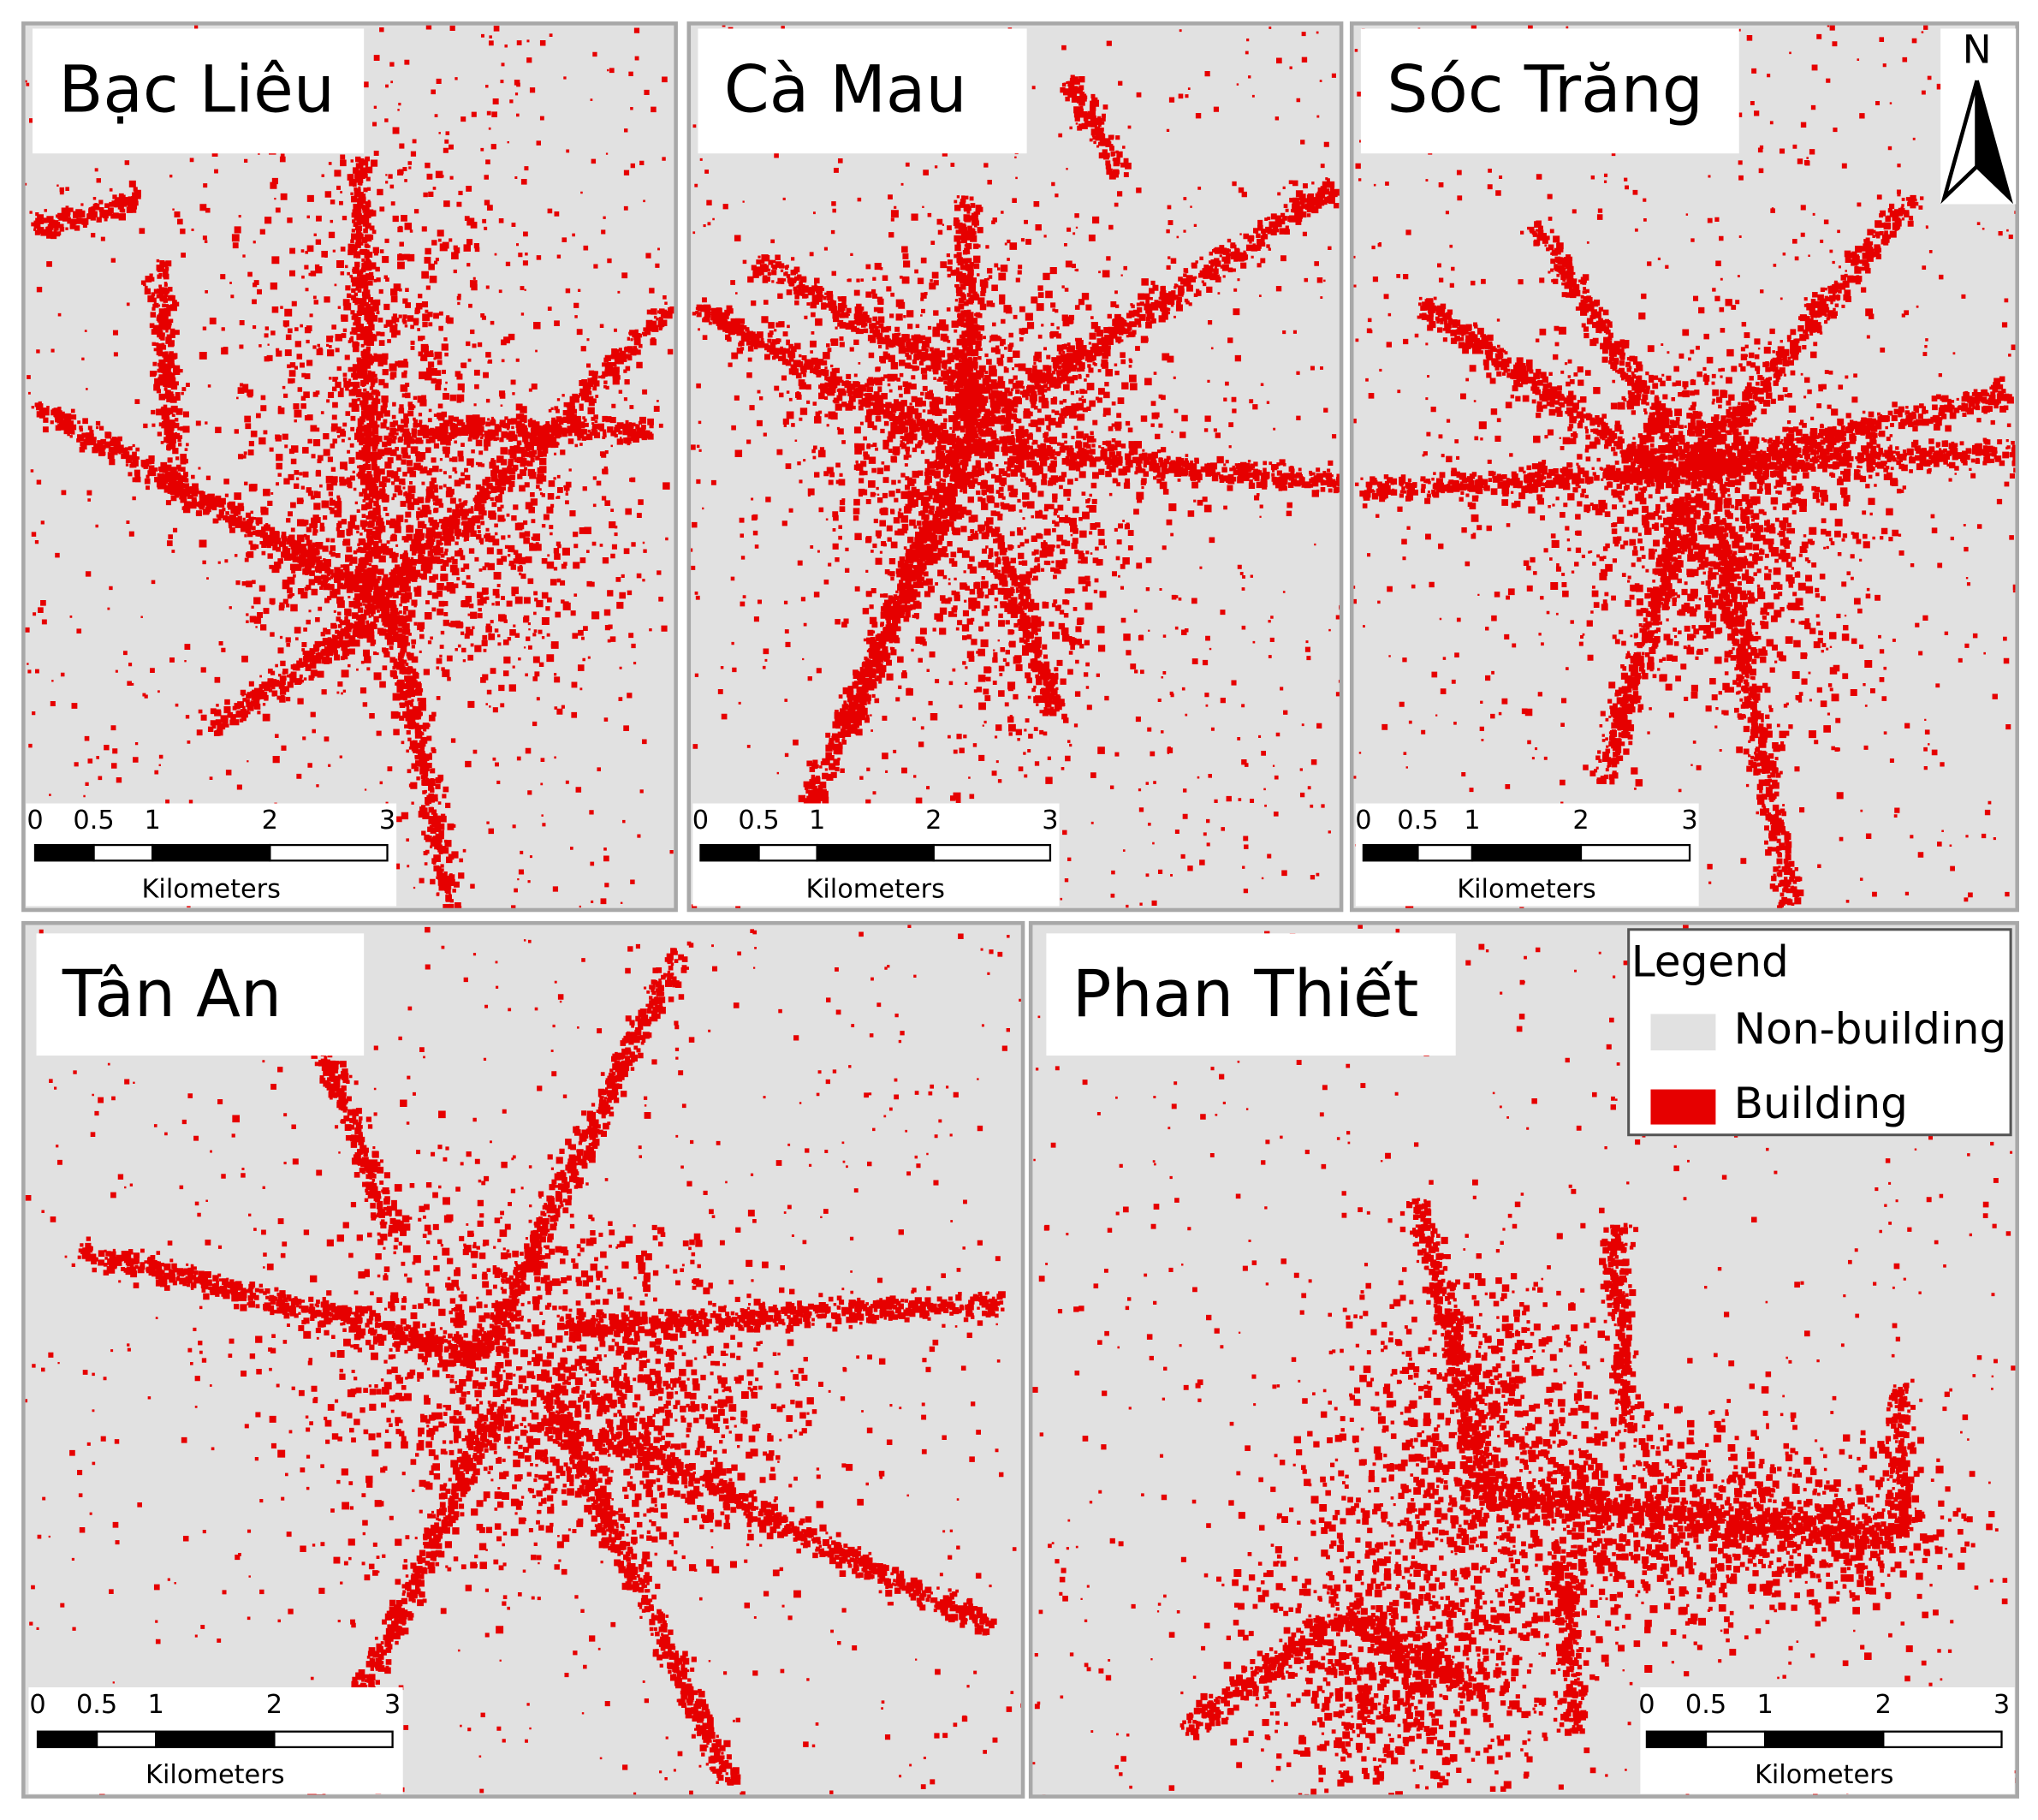  I want to click on arrow-right, so click(1994, 142).